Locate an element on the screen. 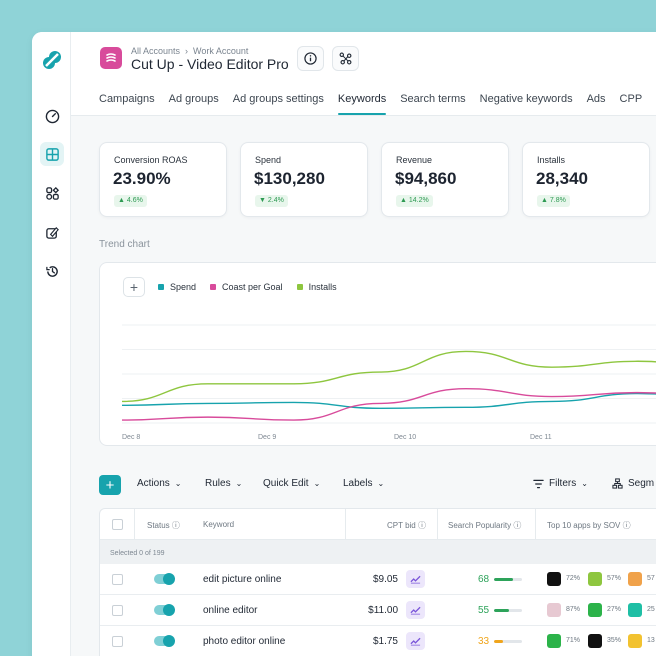 Image resolution: width=656 pixels, height=656 pixels. series-line-spend is located at coordinates (388, 401).